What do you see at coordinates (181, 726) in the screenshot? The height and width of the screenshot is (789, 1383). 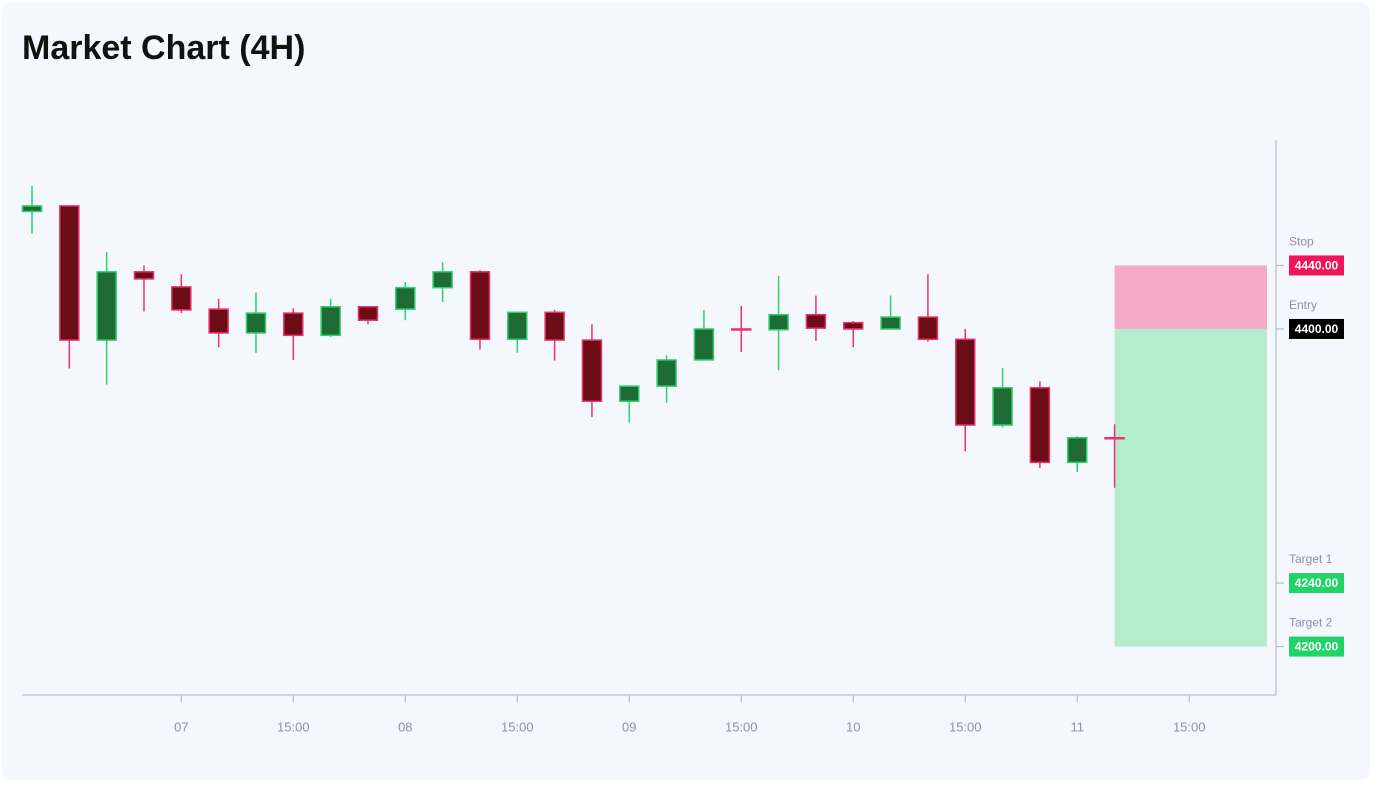 I see `x-tick-label: 07` at bounding box center [181, 726].